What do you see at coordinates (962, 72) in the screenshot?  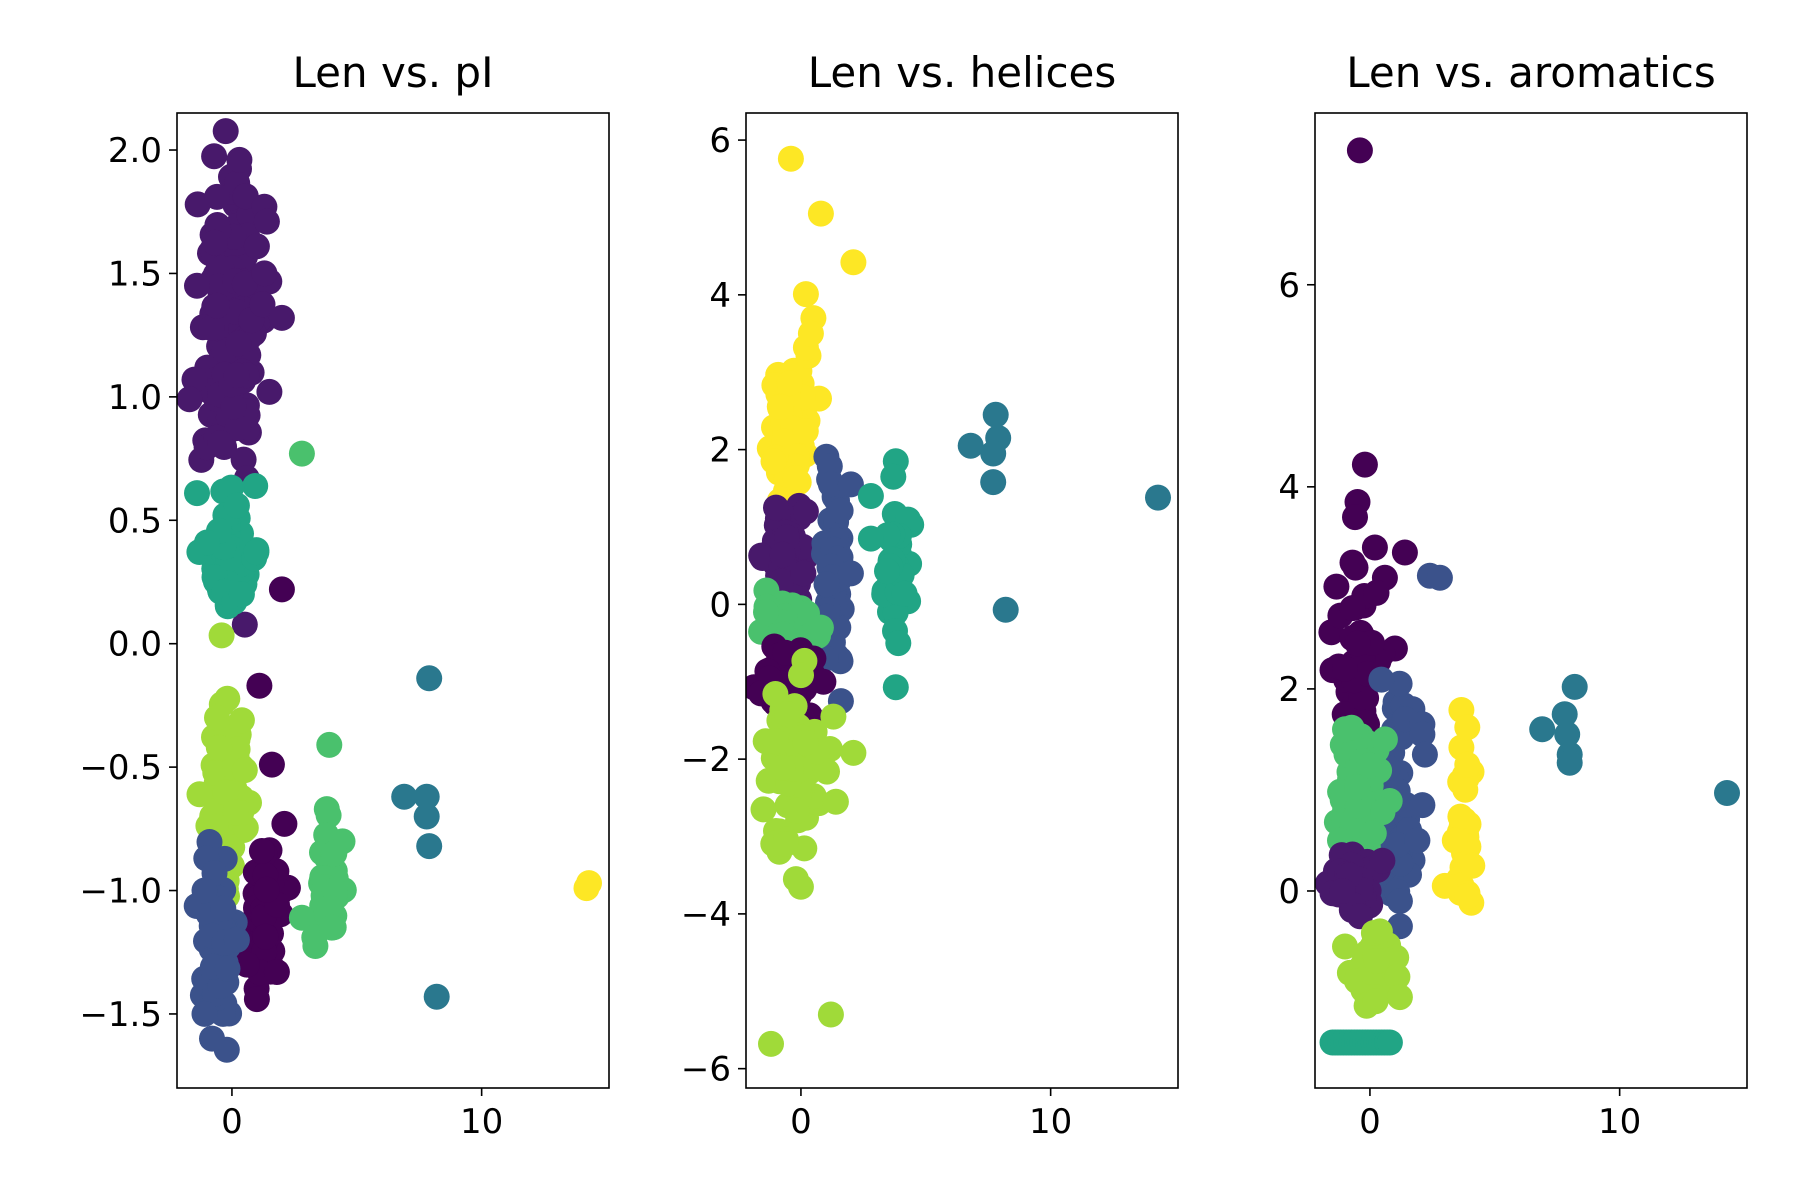 I see `panel-title: Len vs. helices` at bounding box center [962, 72].